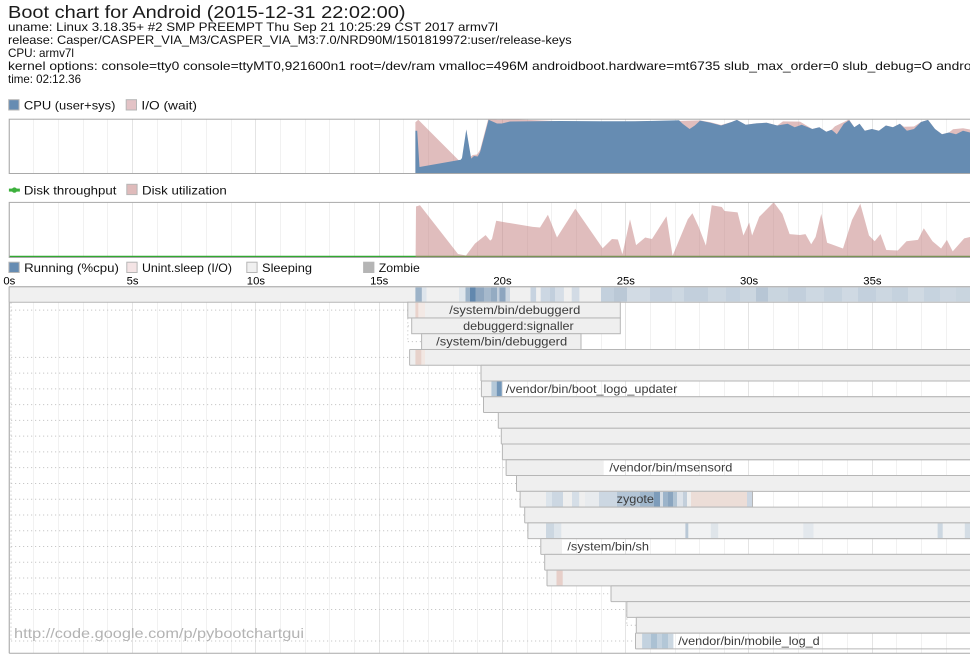 The height and width of the screenshot is (658, 970). What do you see at coordinates (169, 106) in the screenshot?
I see `svg-text: I/O (wait)` at bounding box center [169, 106].